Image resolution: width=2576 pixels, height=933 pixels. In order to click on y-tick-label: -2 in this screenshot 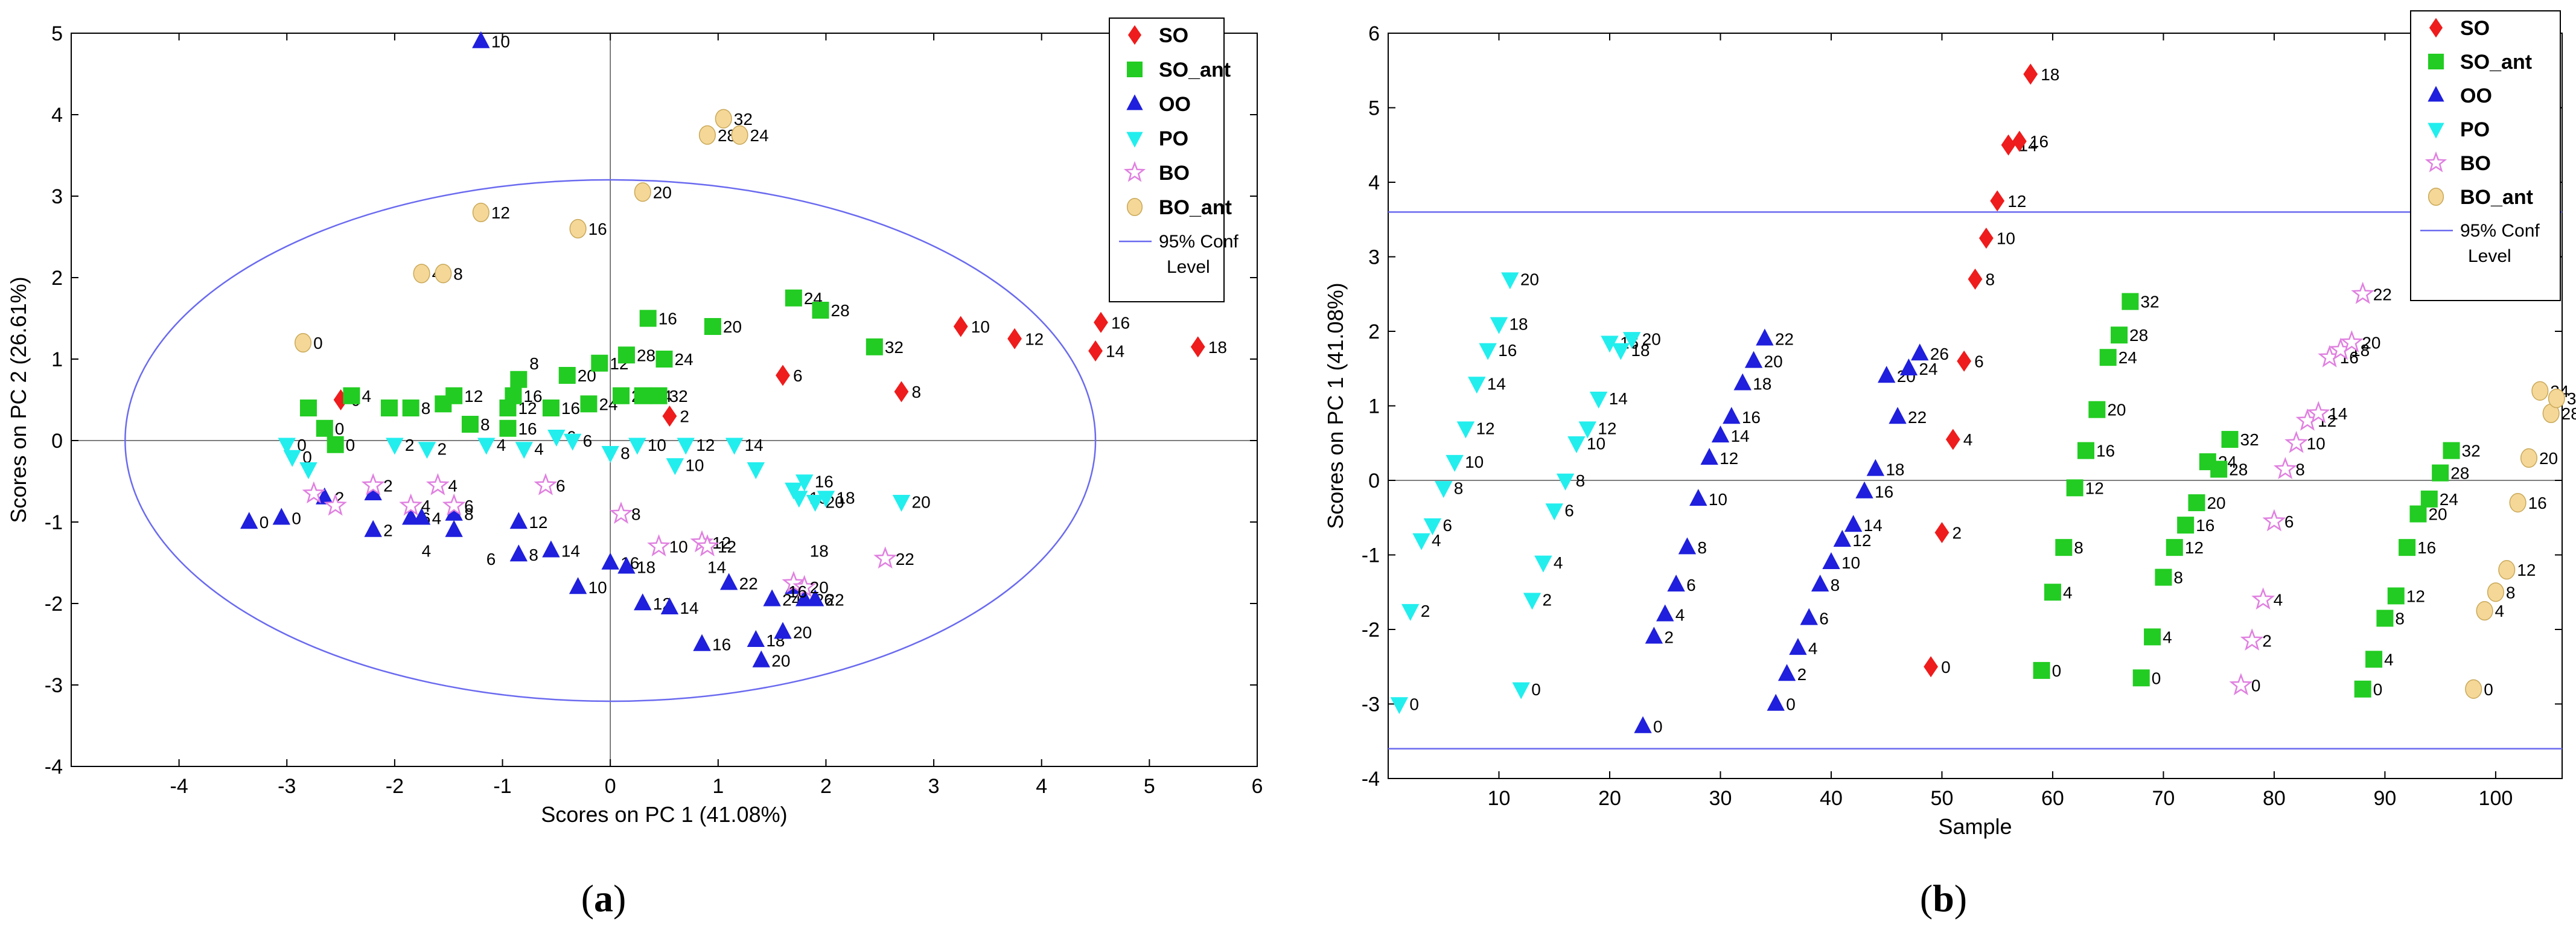, I will do `click(54, 604)`.